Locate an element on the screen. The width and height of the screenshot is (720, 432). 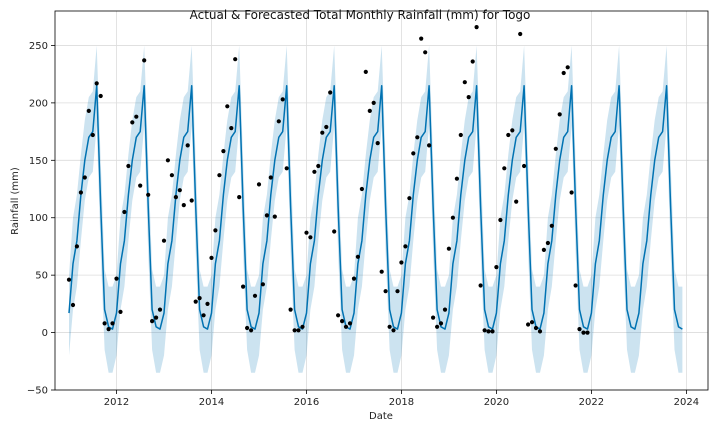
y-axis-label: Rainfall (mm) is located at coordinates (15, 201).